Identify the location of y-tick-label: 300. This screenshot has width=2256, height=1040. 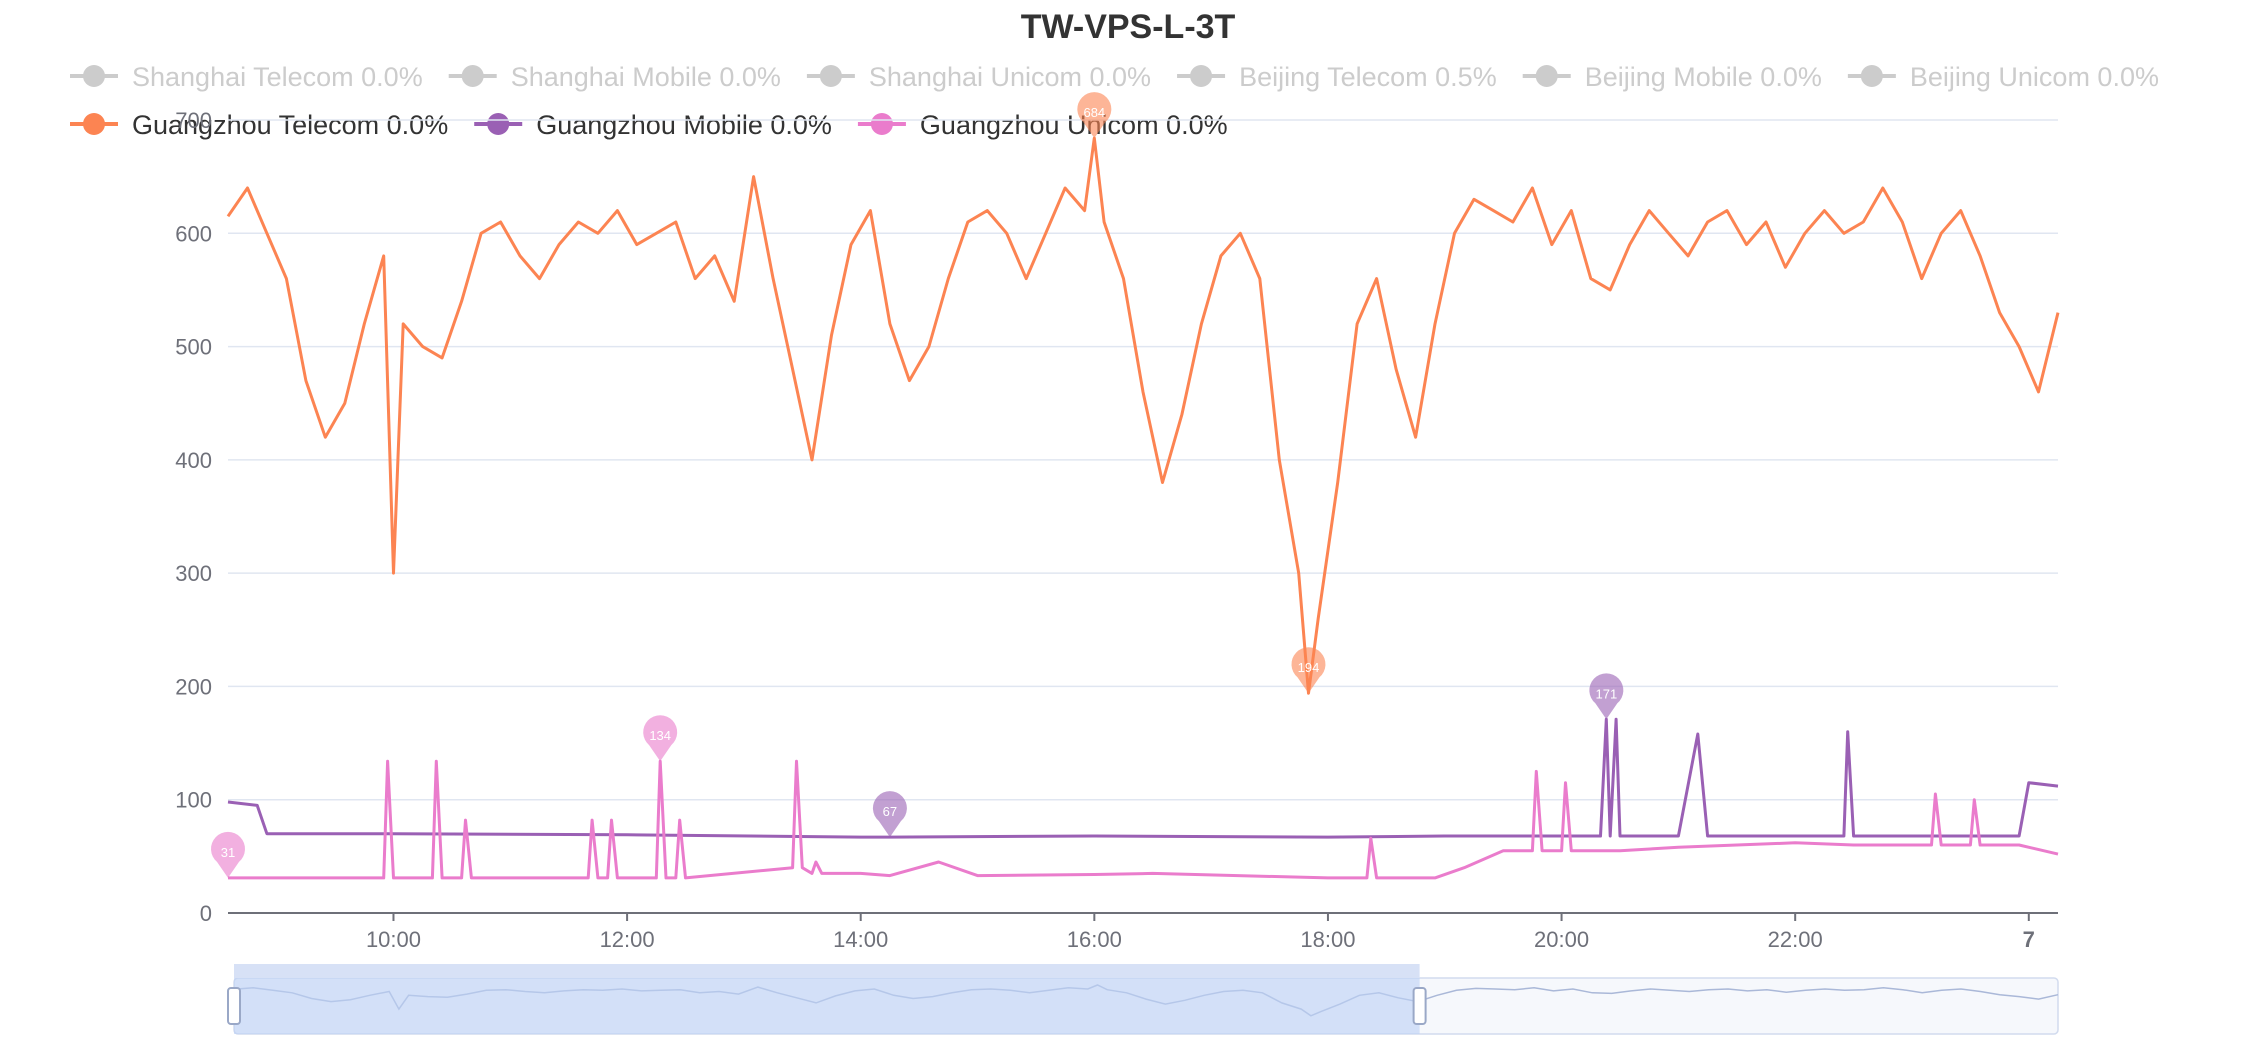
(193, 573).